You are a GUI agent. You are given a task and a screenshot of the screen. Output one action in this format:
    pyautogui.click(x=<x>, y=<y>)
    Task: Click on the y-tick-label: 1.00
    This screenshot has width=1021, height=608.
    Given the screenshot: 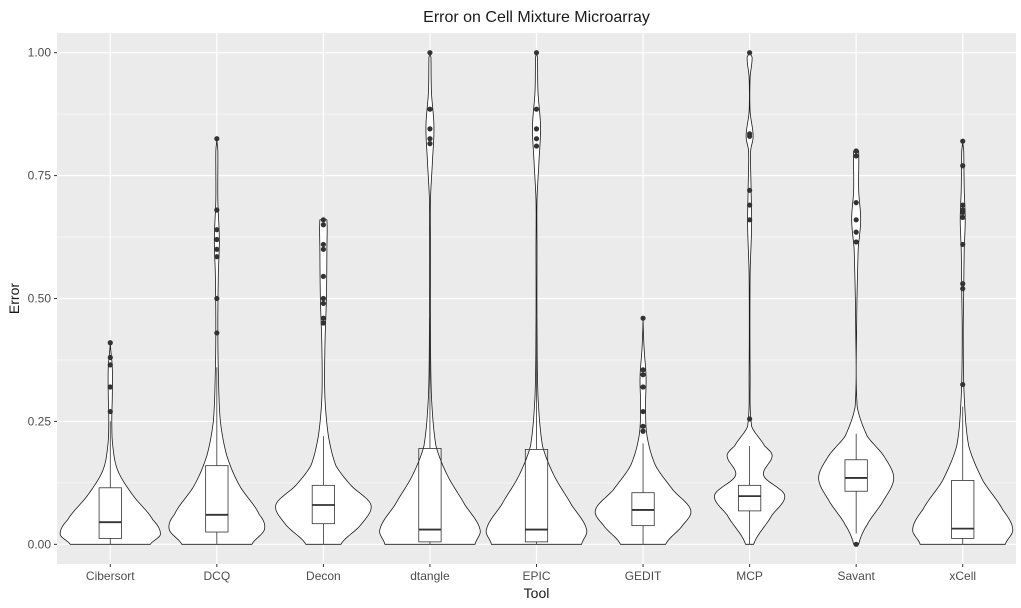 What is the action you would take?
    pyautogui.click(x=40, y=53)
    